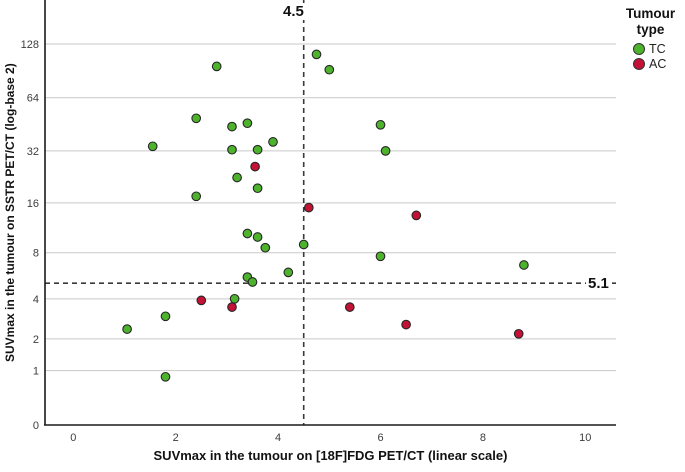  I want to click on legend: Tumour type TC AC, so click(650, 38).